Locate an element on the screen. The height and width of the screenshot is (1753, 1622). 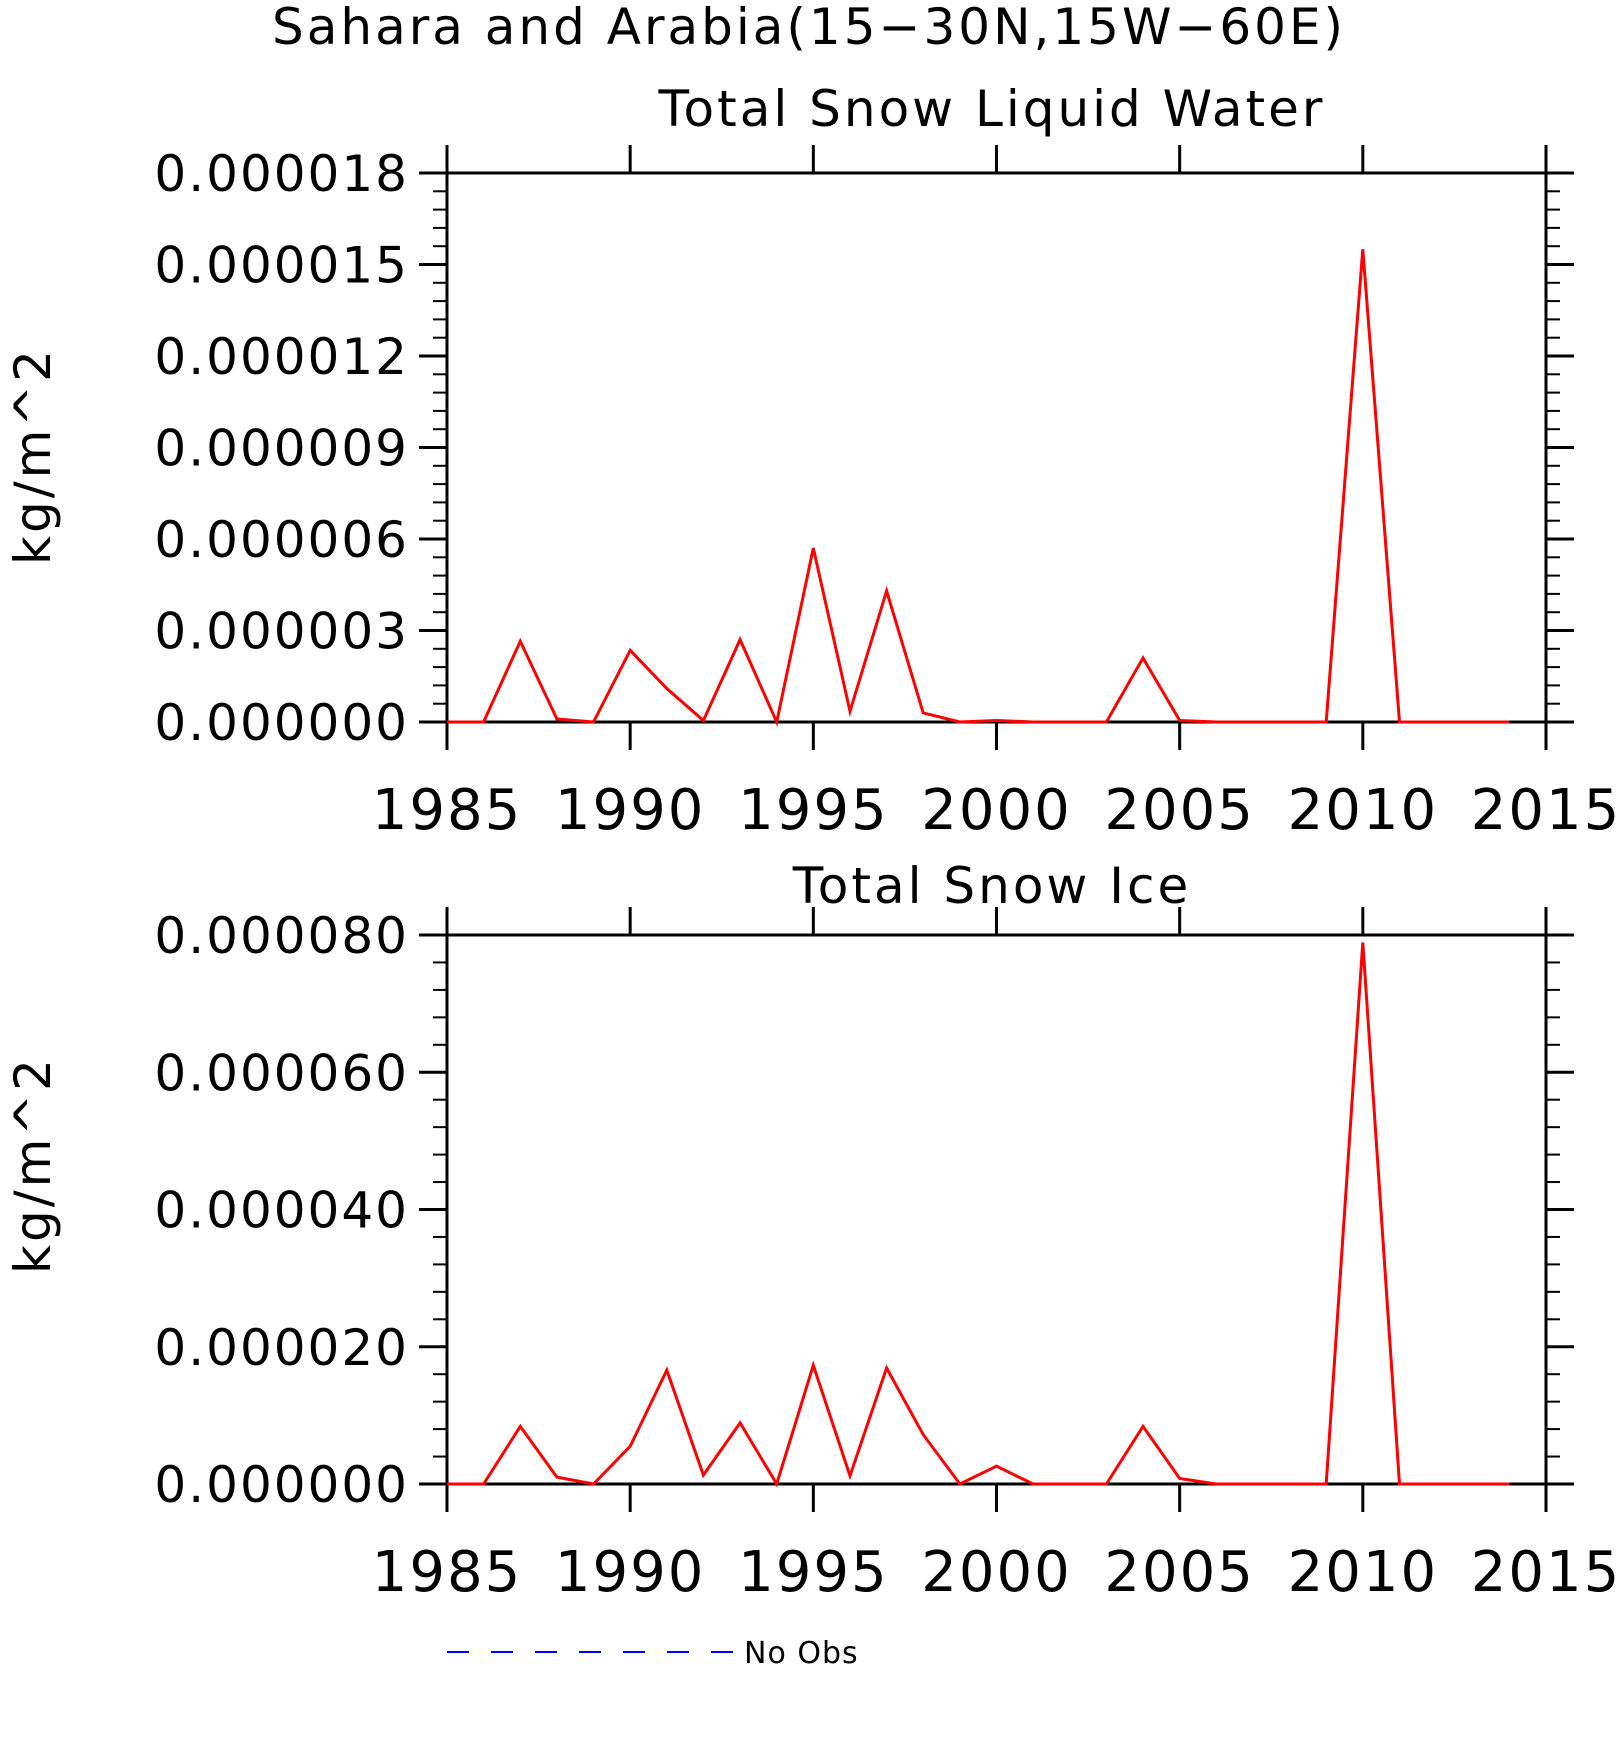
legend-label-no-obs: No Obs is located at coordinates (801, 1653).